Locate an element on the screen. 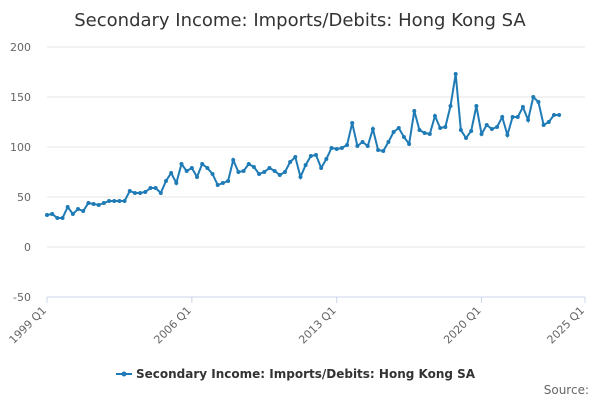 This screenshot has width=600, height=400. y-tick-label: 0 is located at coordinates (27, 247).